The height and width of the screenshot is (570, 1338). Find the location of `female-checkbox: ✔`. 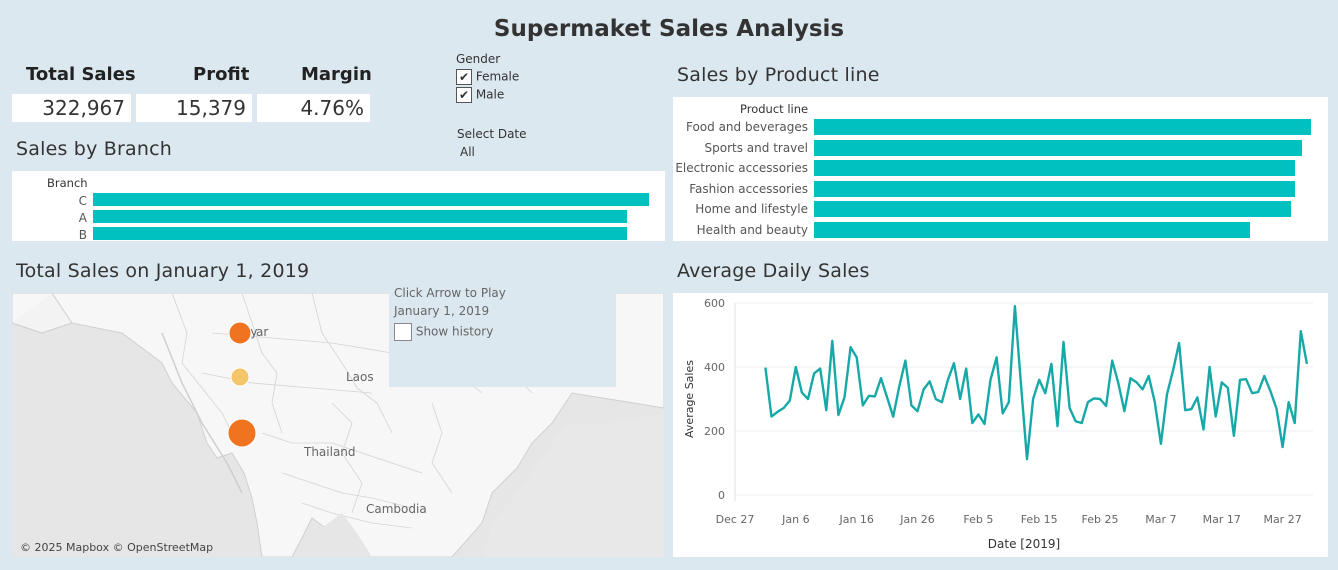

female-checkbox: ✔ is located at coordinates (464, 77).